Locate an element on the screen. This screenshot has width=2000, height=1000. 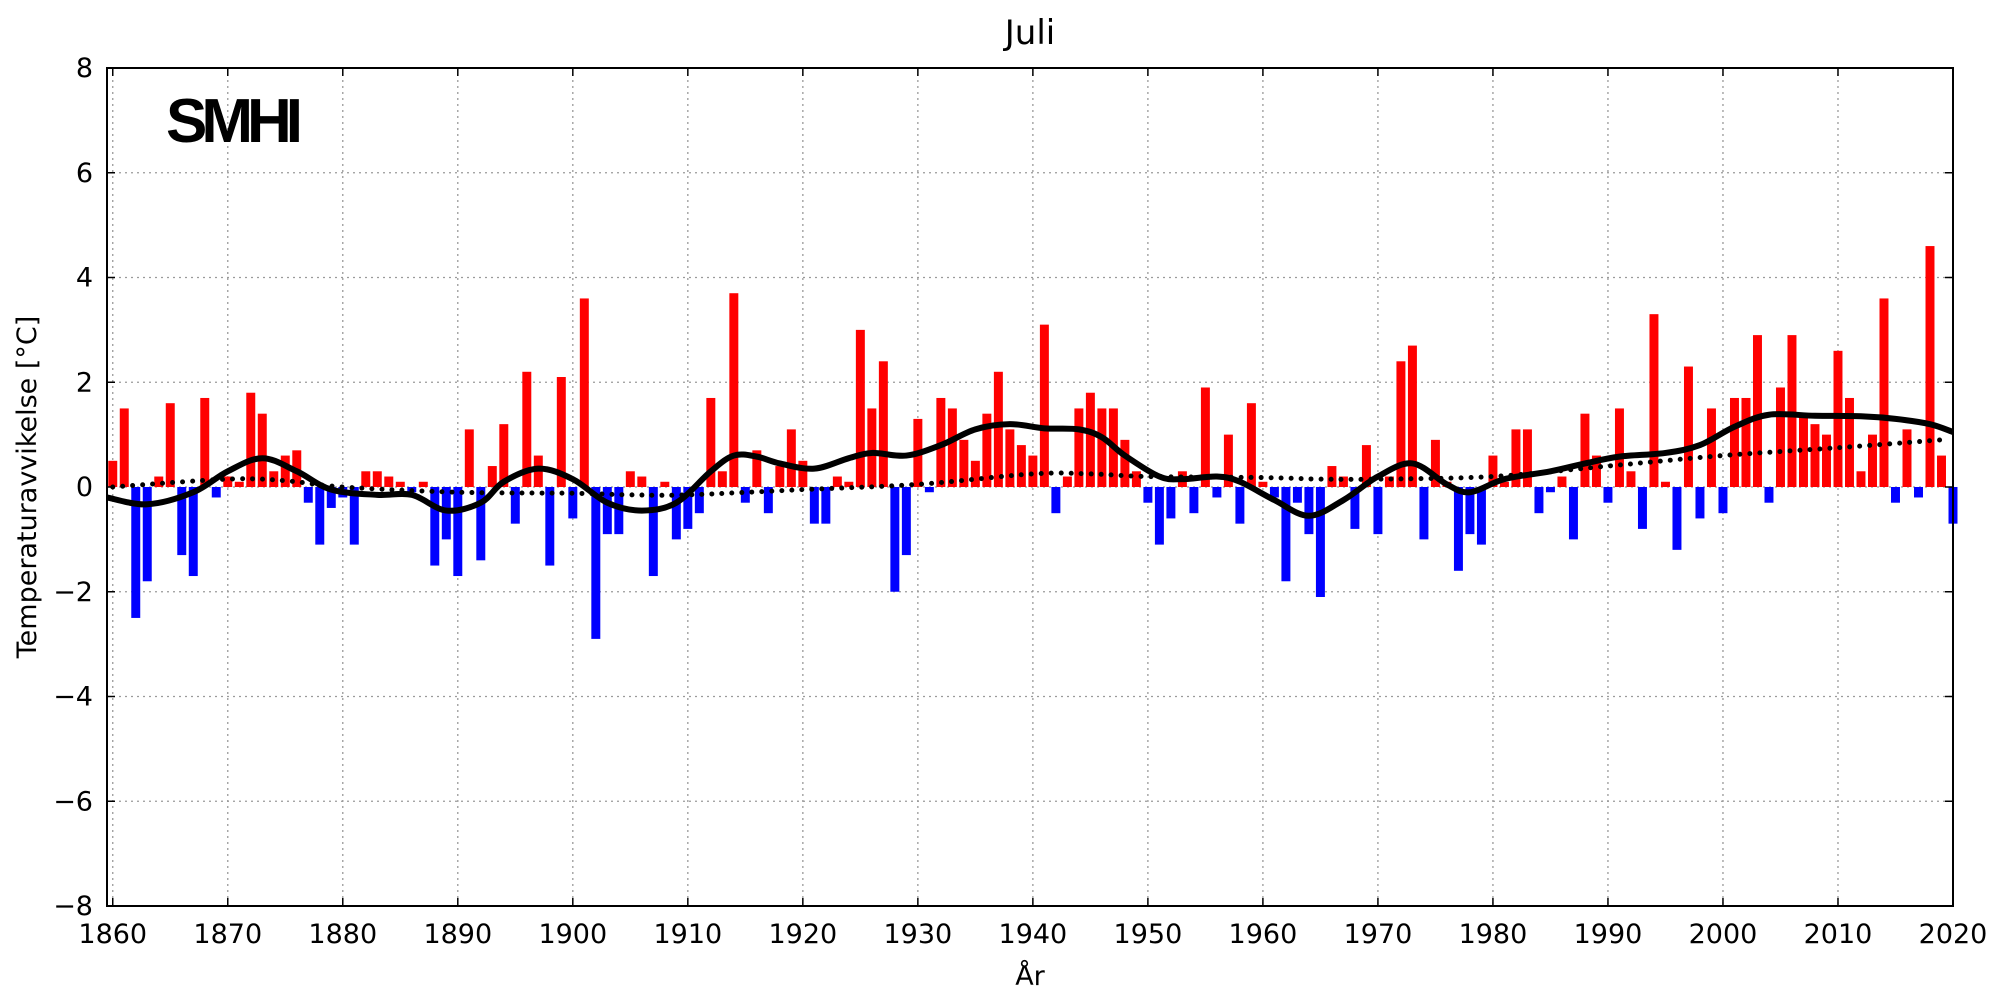
bar-2002 is located at coordinates (1746, 442).